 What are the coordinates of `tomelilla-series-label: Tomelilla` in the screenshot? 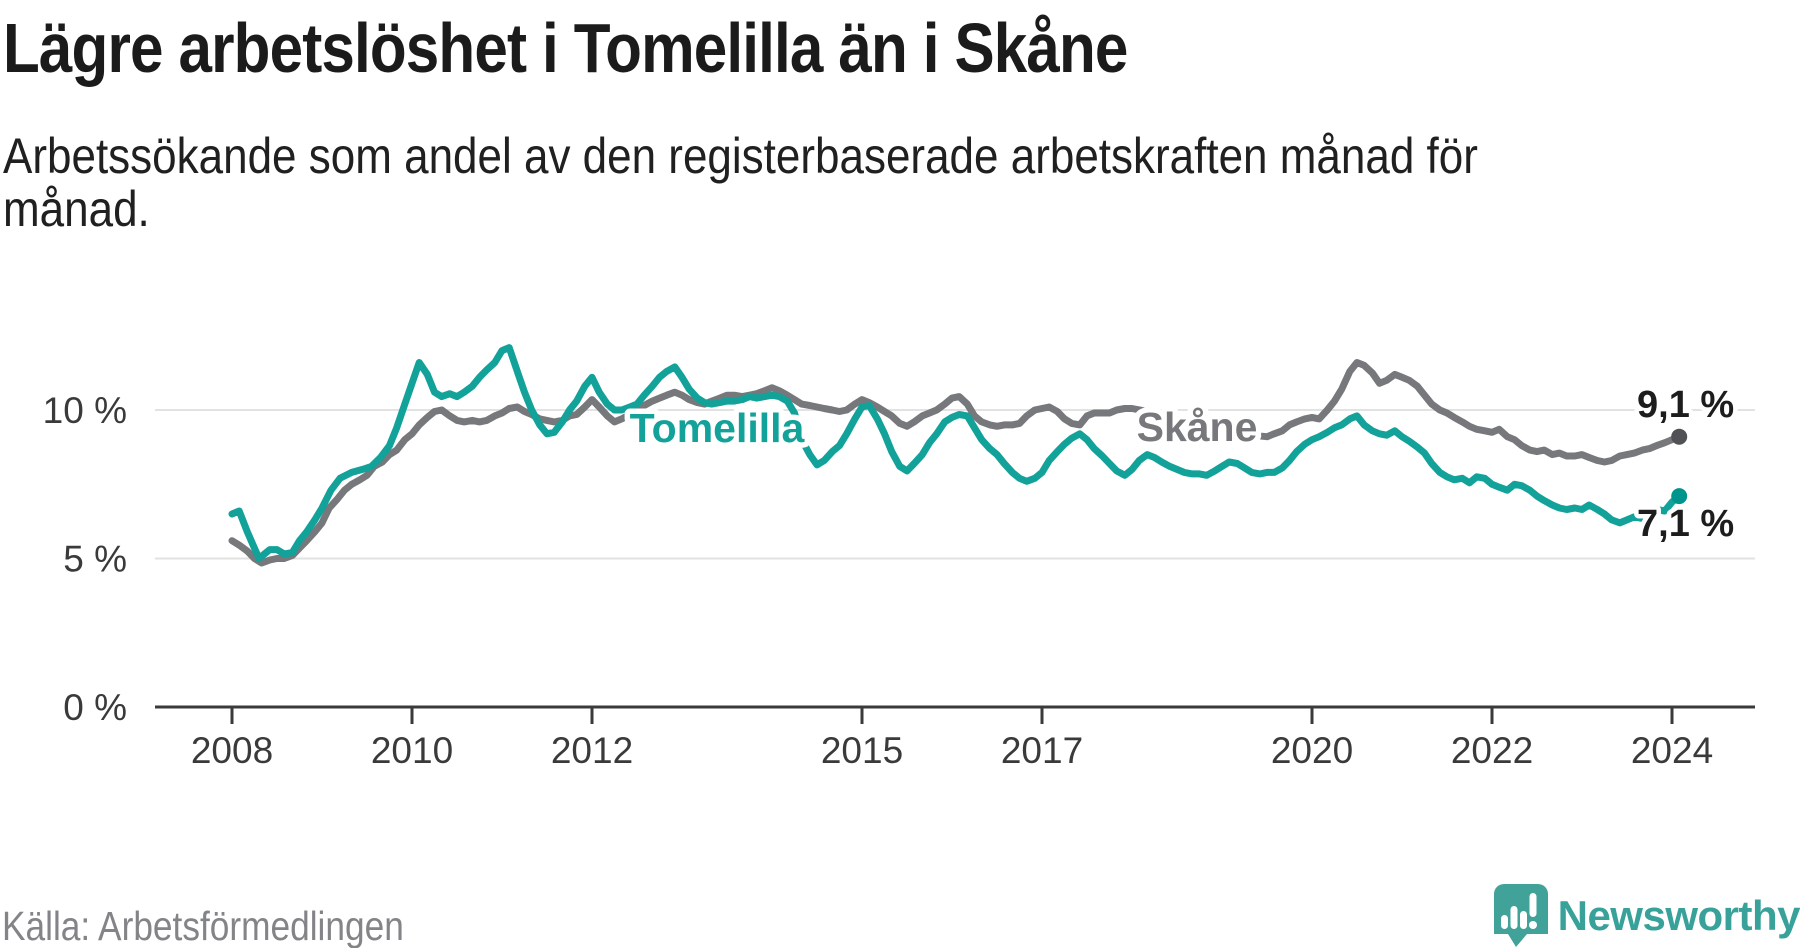 It's located at (718, 428).